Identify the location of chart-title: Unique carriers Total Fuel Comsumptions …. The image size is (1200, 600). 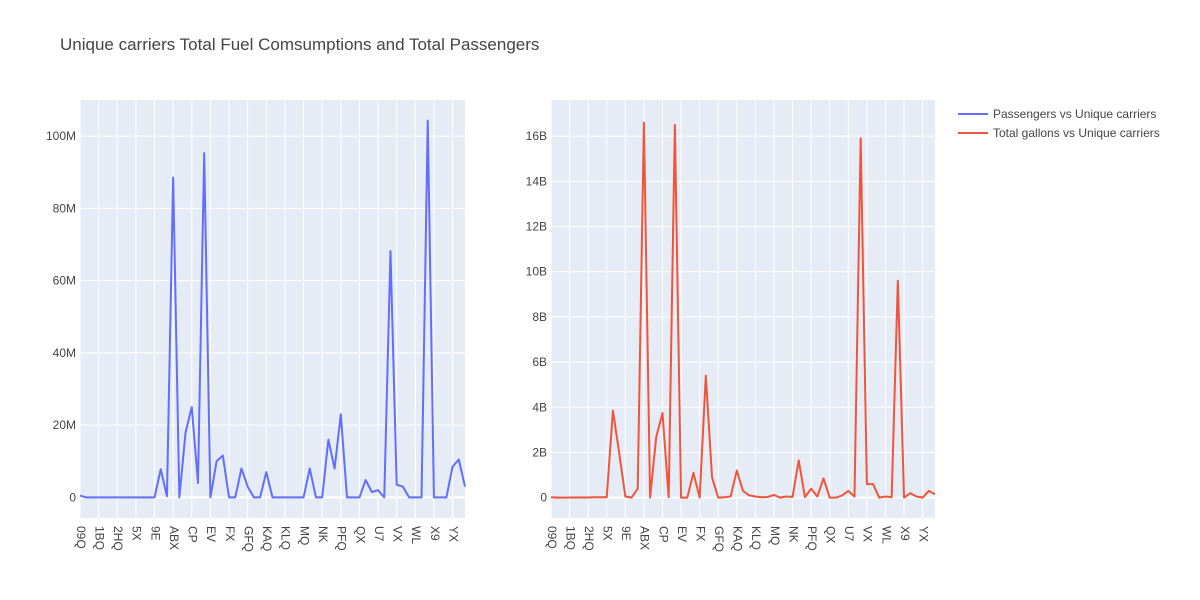
(299, 44).